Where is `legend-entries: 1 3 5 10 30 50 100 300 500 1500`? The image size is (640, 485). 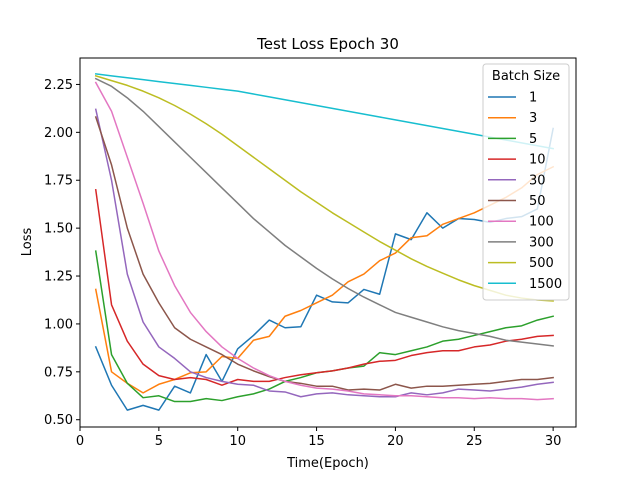
legend-entries: 1 3 5 10 30 50 100 300 500 1500 is located at coordinates (525, 191).